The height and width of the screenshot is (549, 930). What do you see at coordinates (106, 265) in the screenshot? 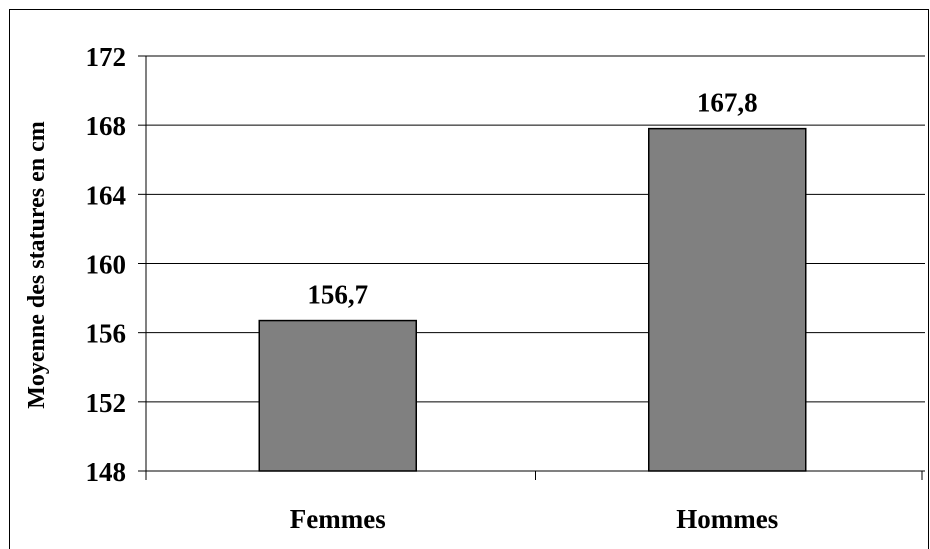
I see `y-tick-label: 160` at bounding box center [106, 265].